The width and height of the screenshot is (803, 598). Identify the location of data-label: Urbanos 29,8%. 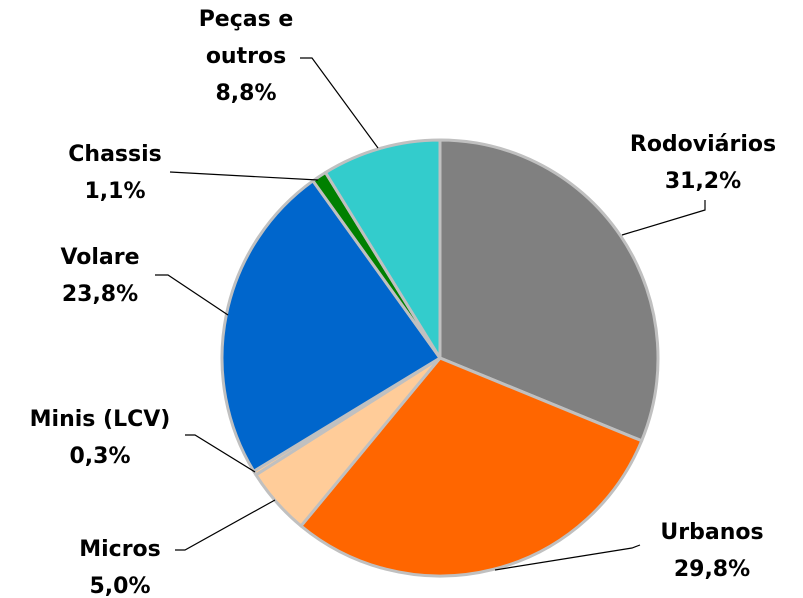
(711, 551).